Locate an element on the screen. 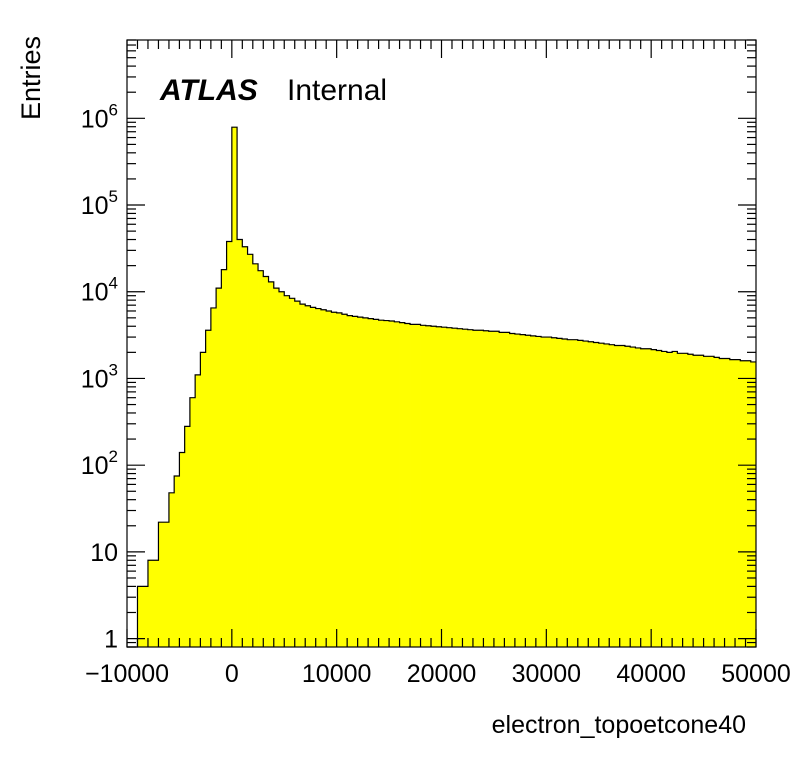 The height and width of the screenshot is (772, 796). y-tick-label: 10⁴ is located at coordinates (99, 290).